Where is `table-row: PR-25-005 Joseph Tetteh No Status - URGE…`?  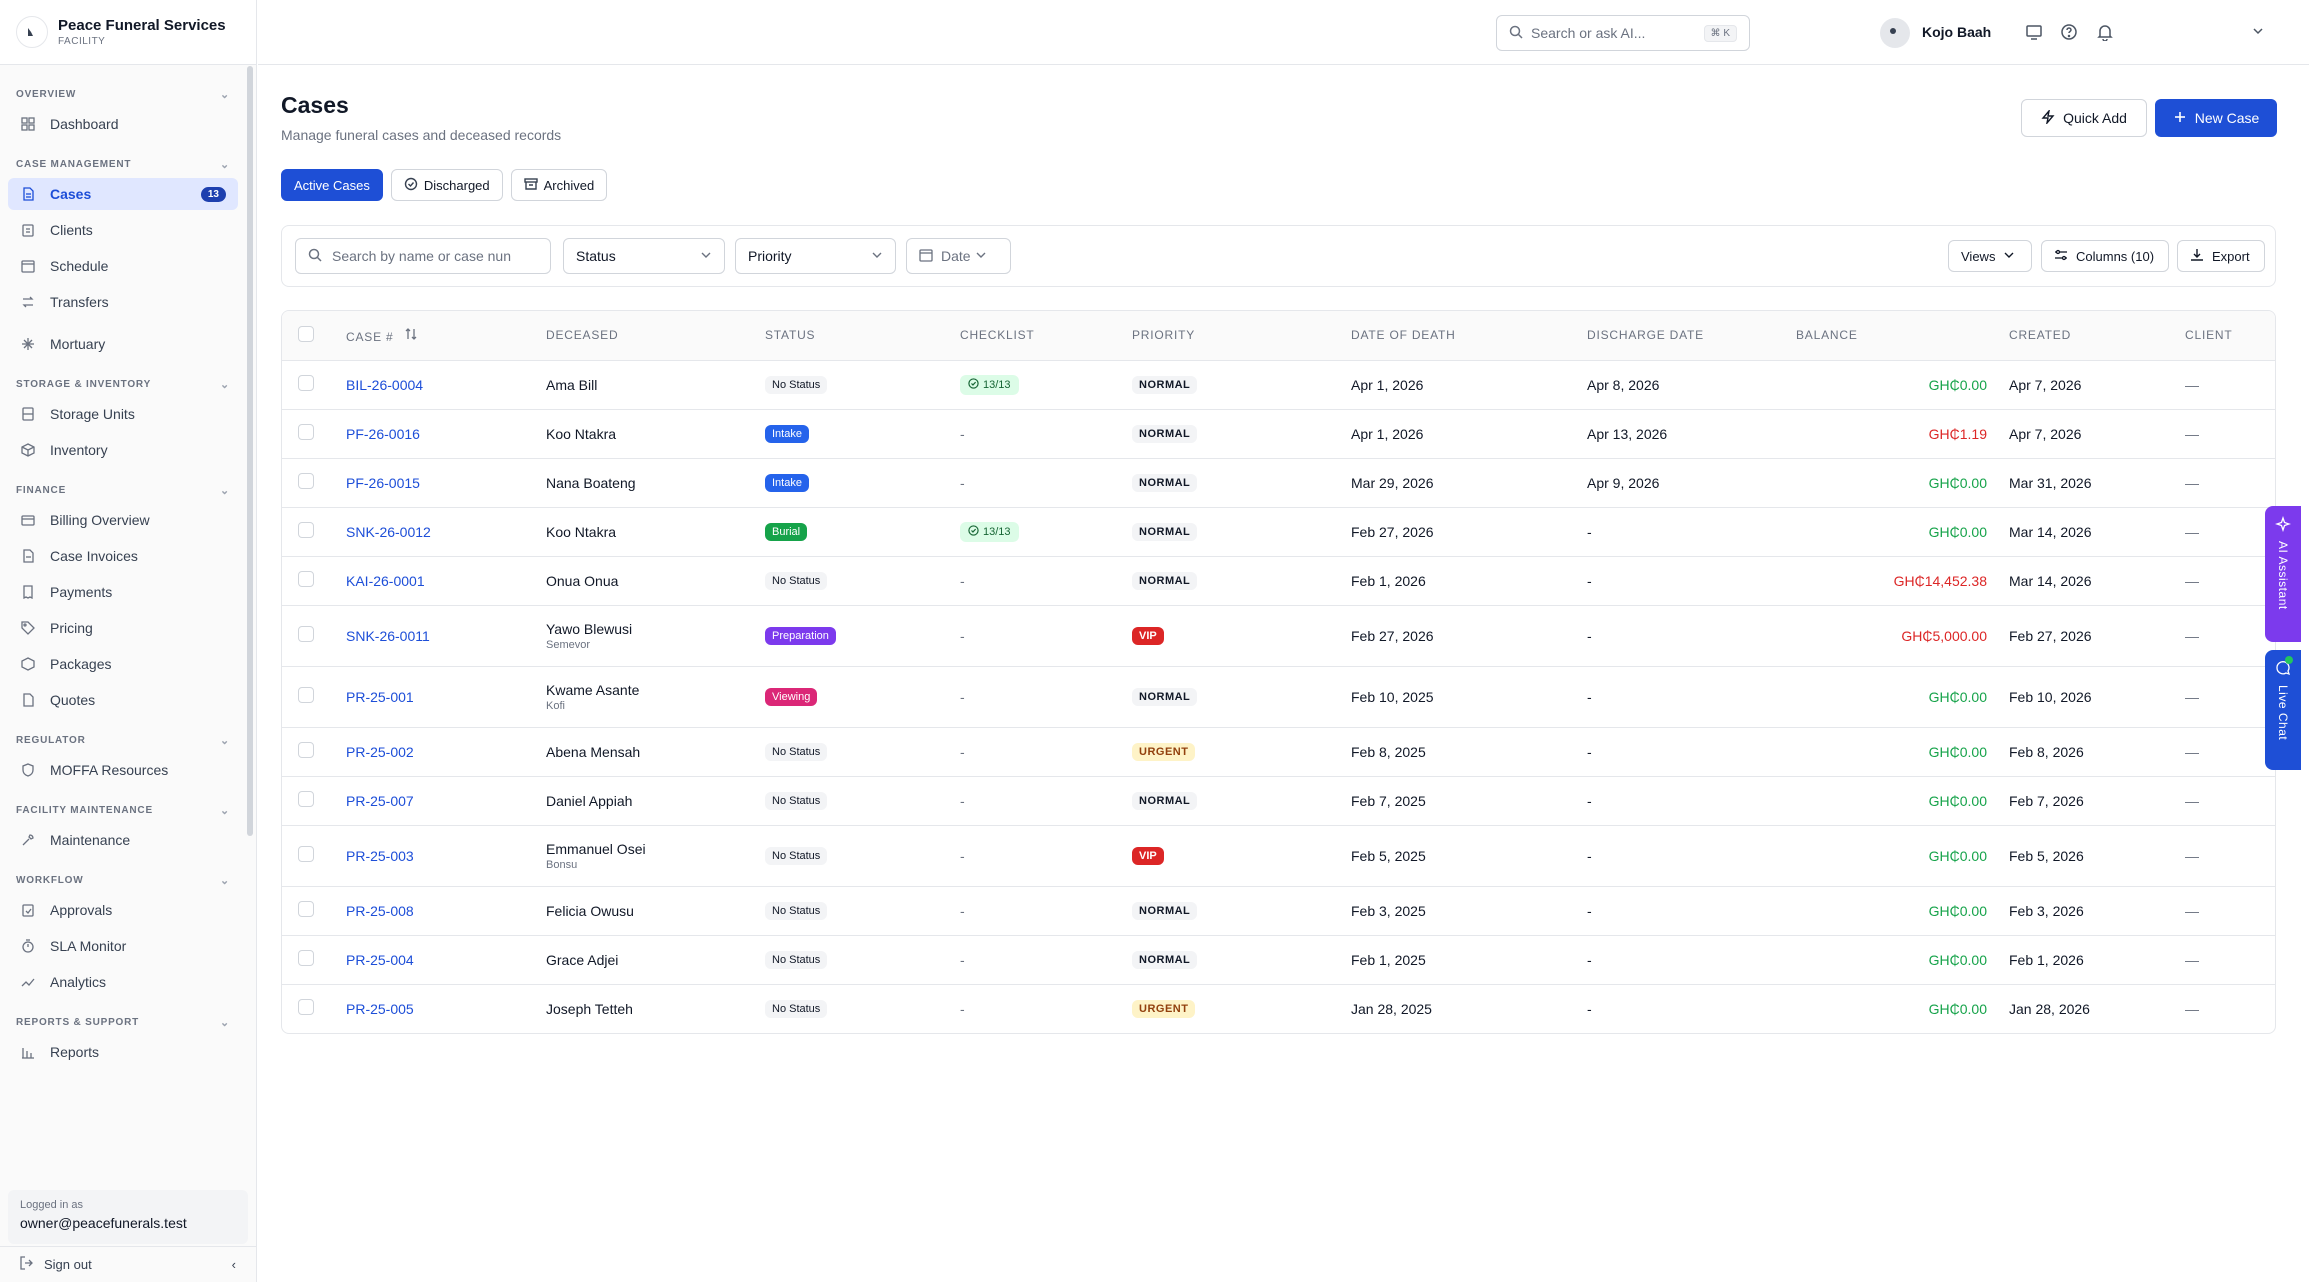
table-row: PR-25-005 Joseph Tetteh No Status - URGE… is located at coordinates (1278, 1008).